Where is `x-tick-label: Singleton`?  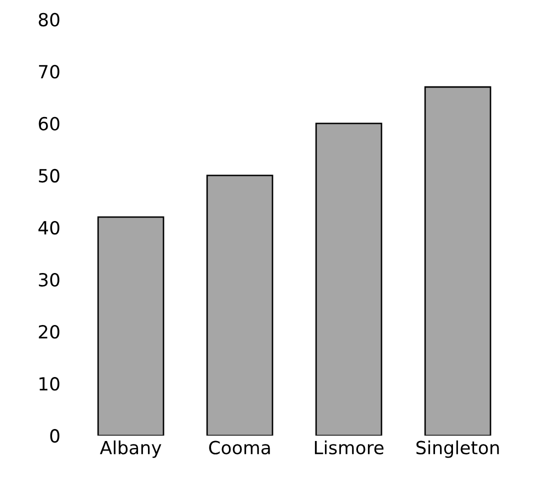
x-tick-label: Singleton is located at coordinates (457, 449).